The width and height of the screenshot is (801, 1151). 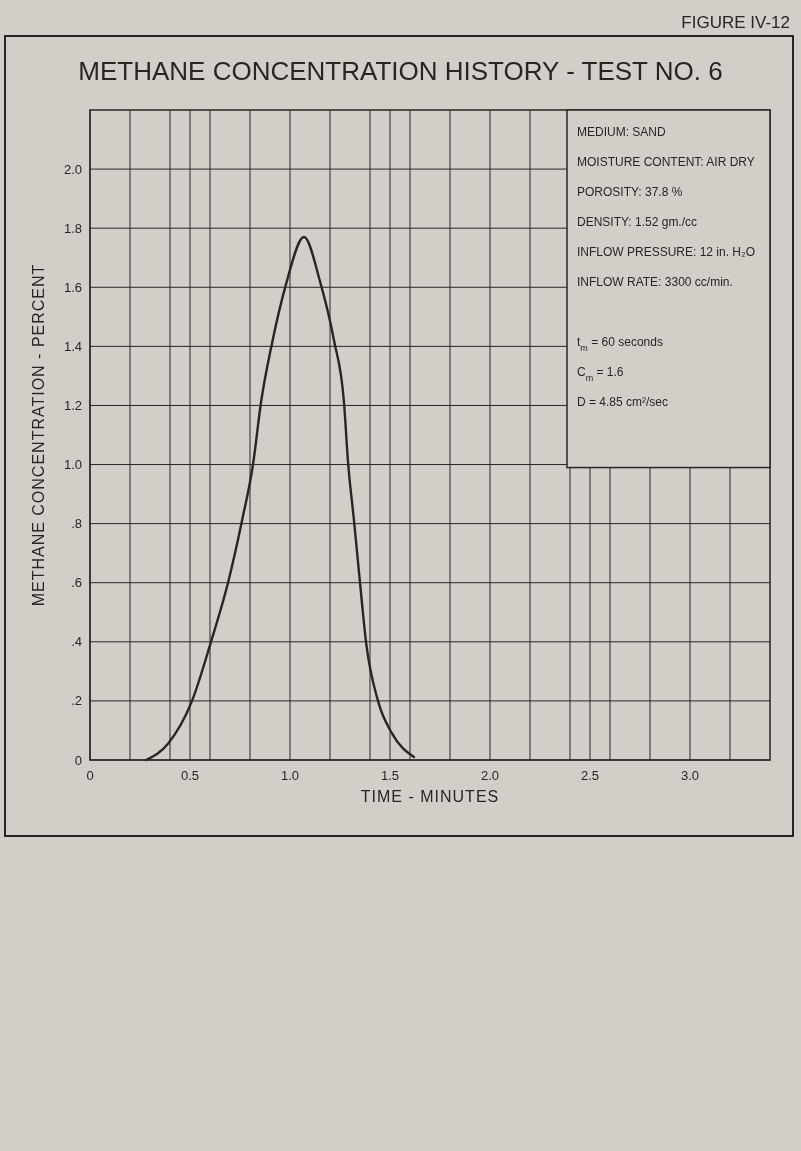 I want to click on annotation: C$_{m}$ = 1.6, so click(x=600, y=374).